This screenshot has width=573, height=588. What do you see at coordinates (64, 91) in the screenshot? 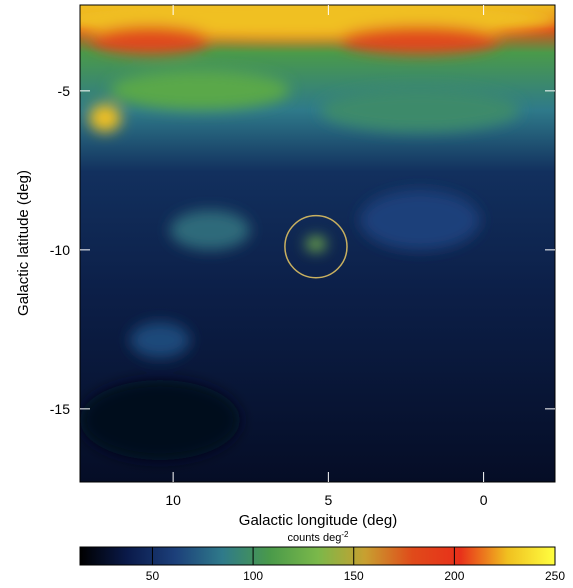
I see `y-tick-label: -5` at bounding box center [64, 91].